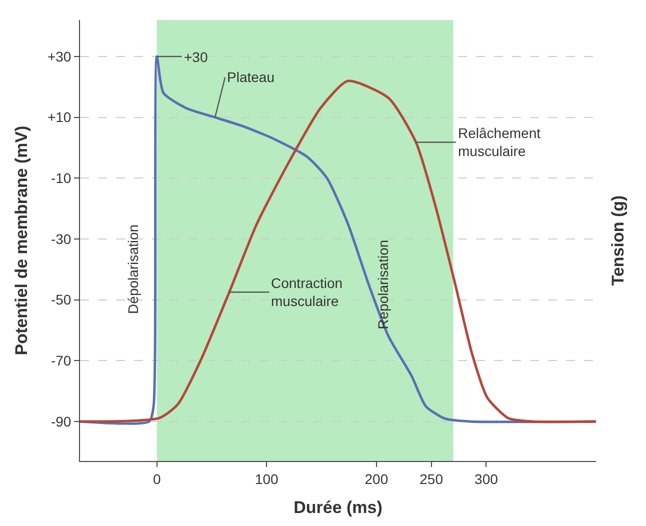 Image resolution: width=646 pixels, height=526 pixels. What do you see at coordinates (61, 300) in the screenshot?
I see `y-tick-label: -50` at bounding box center [61, 300].